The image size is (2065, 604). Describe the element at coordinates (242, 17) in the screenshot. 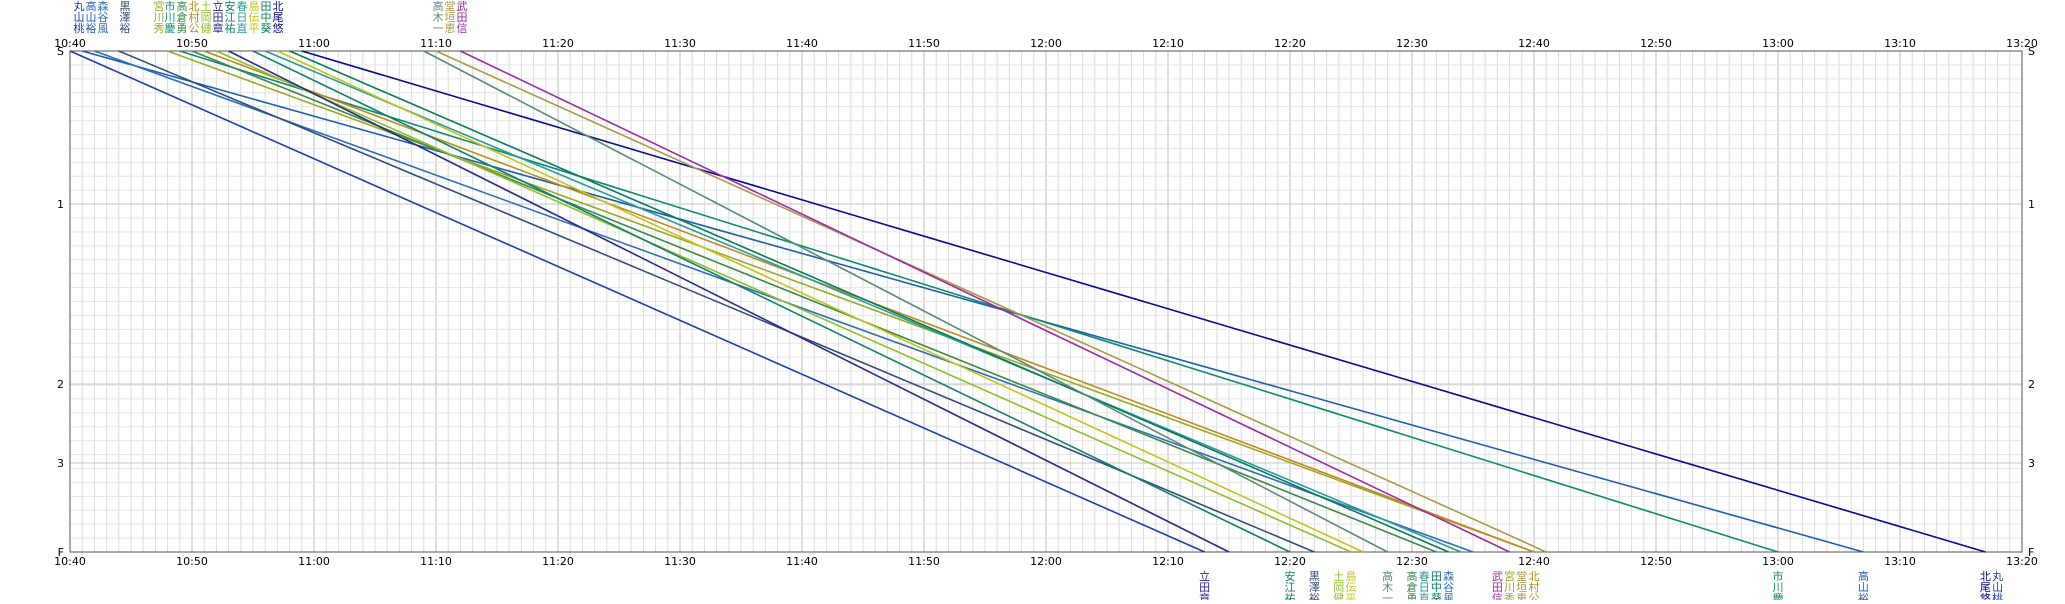

I see `top-runner-label: 春日直` at that location.